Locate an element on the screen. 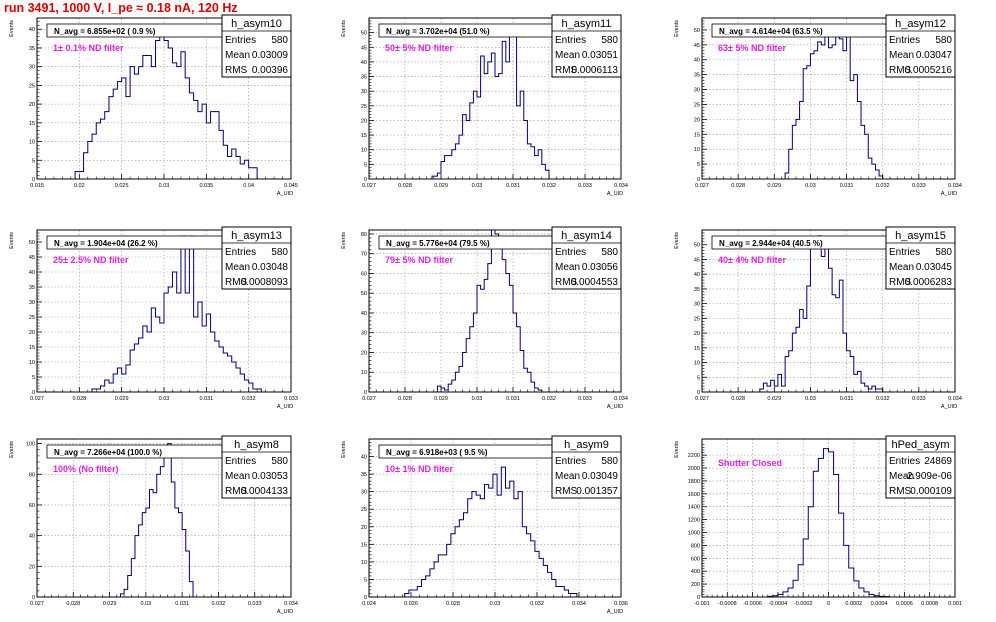 The height and width of the screenshot is (622, 996). filter-label: 10± 1% ND filter is located at coordinates (419, 469).